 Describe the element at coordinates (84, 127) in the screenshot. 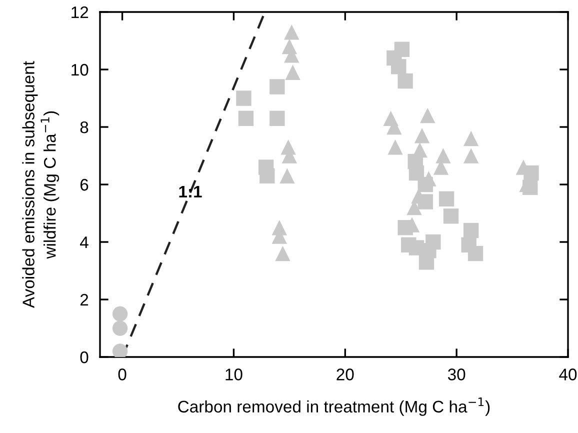

I see `y-tick-label: 8` at that location.